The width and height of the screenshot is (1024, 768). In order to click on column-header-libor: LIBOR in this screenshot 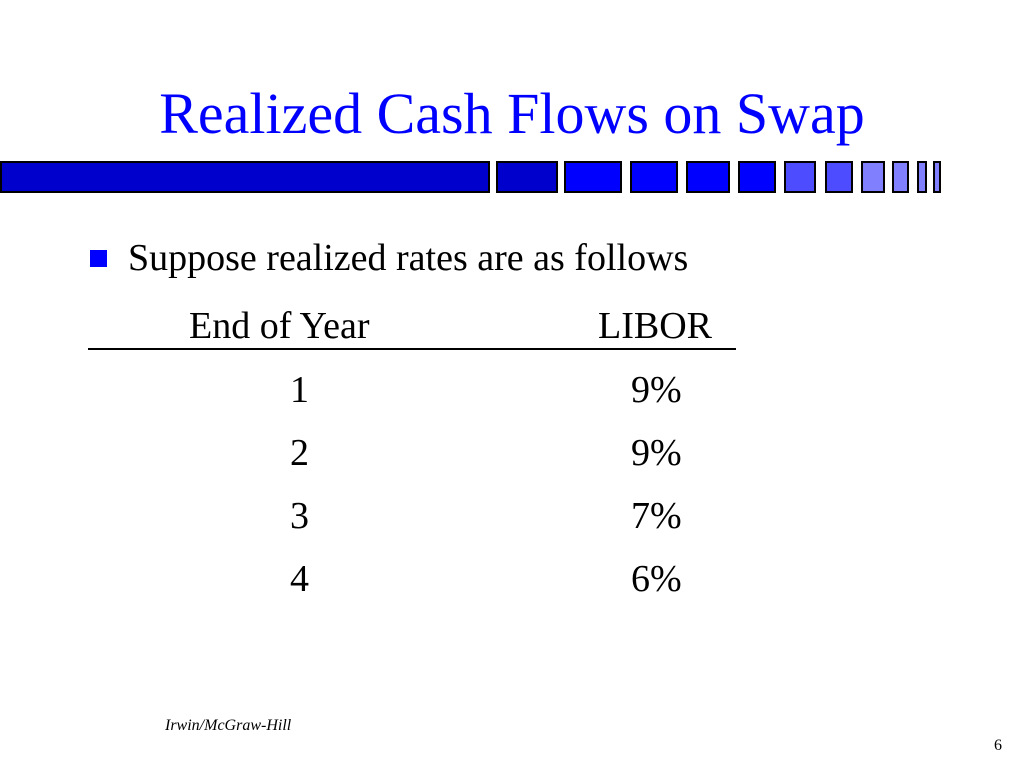, I will do `click(655, 326)`.